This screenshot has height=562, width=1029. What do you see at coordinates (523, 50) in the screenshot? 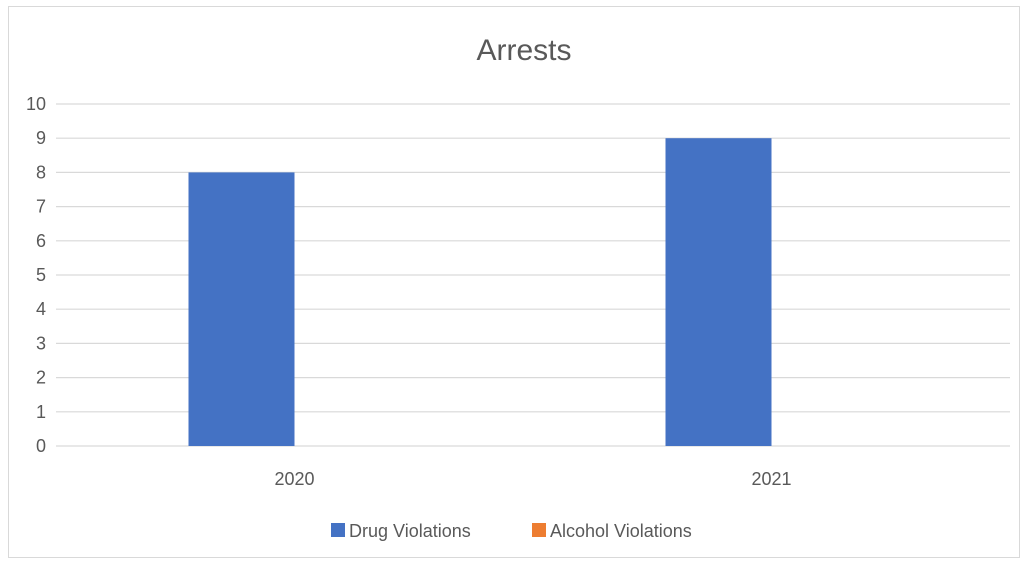
I see `chart-title: Arrests` at bounding box center [523, 50].